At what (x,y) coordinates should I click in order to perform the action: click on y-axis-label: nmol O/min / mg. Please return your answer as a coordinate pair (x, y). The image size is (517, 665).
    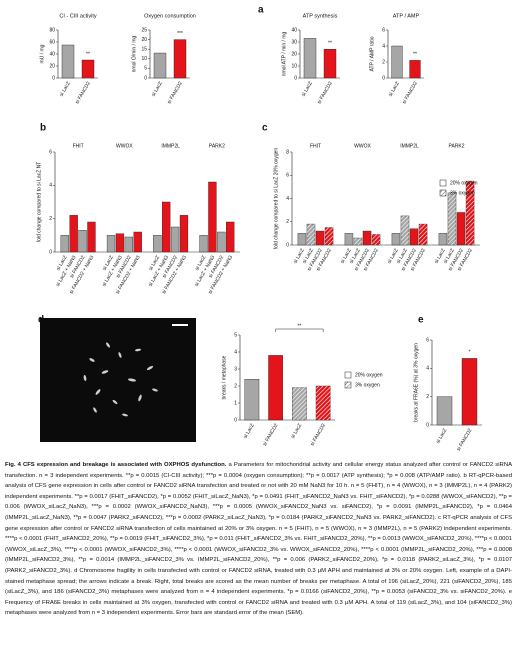
    Looking at the image, I should click on (134, 53).